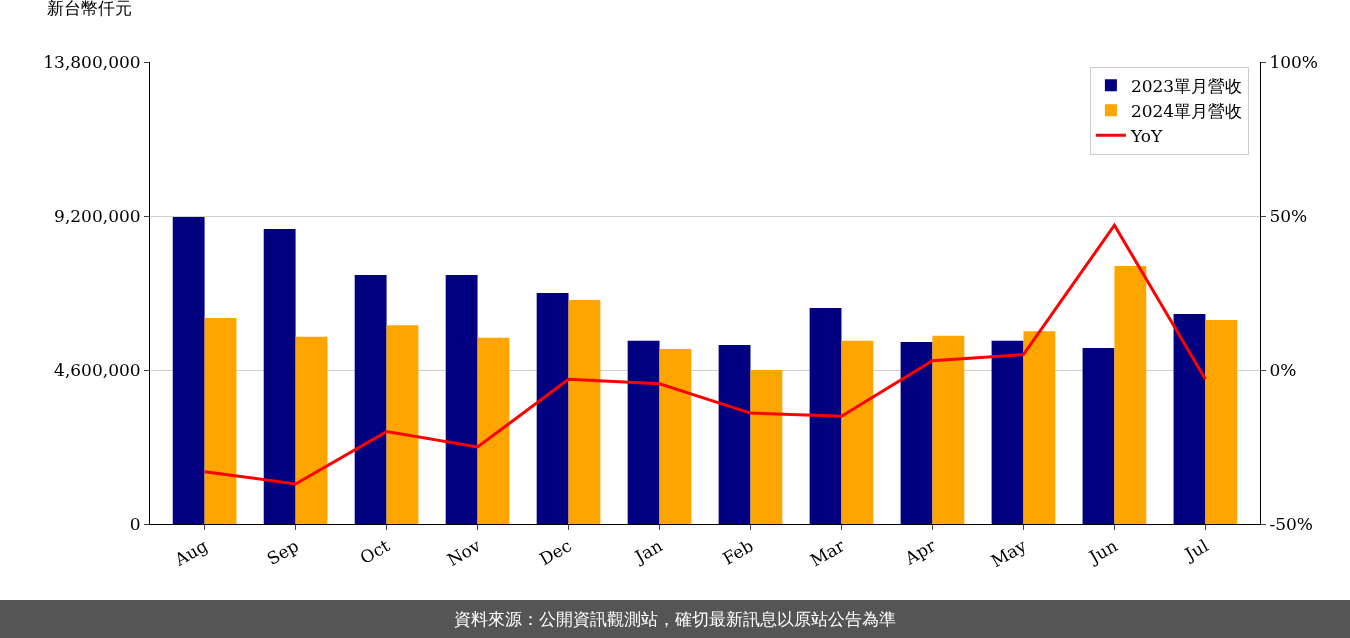  I want to click on y-tick-label: 13,800,000, so click(92, 61).